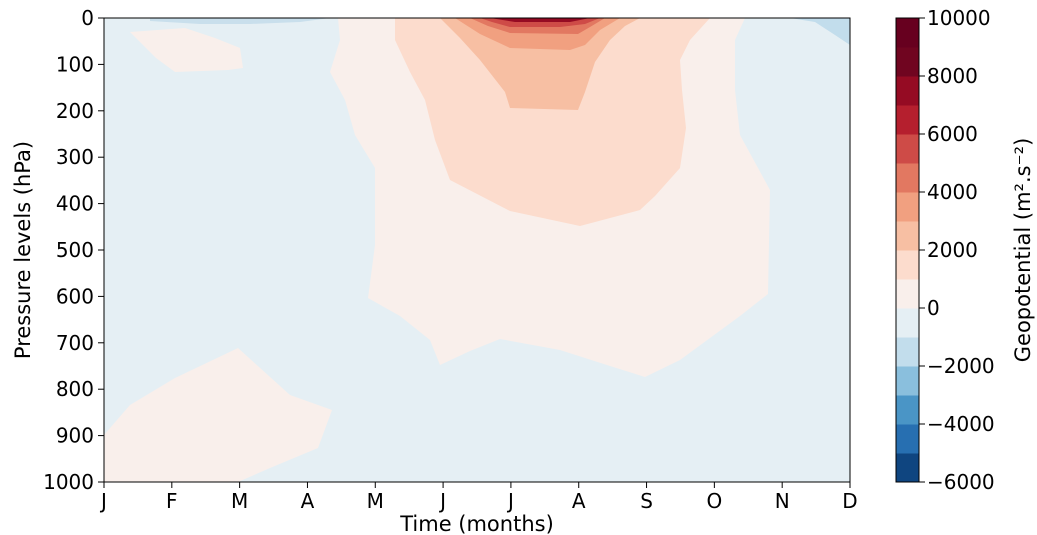 Image resolution: width=1037 pixels, height=535 pixels. Describe the element at coordinates (75, 343) in the screenshot. I see `y-tick-label: 700` at that location.